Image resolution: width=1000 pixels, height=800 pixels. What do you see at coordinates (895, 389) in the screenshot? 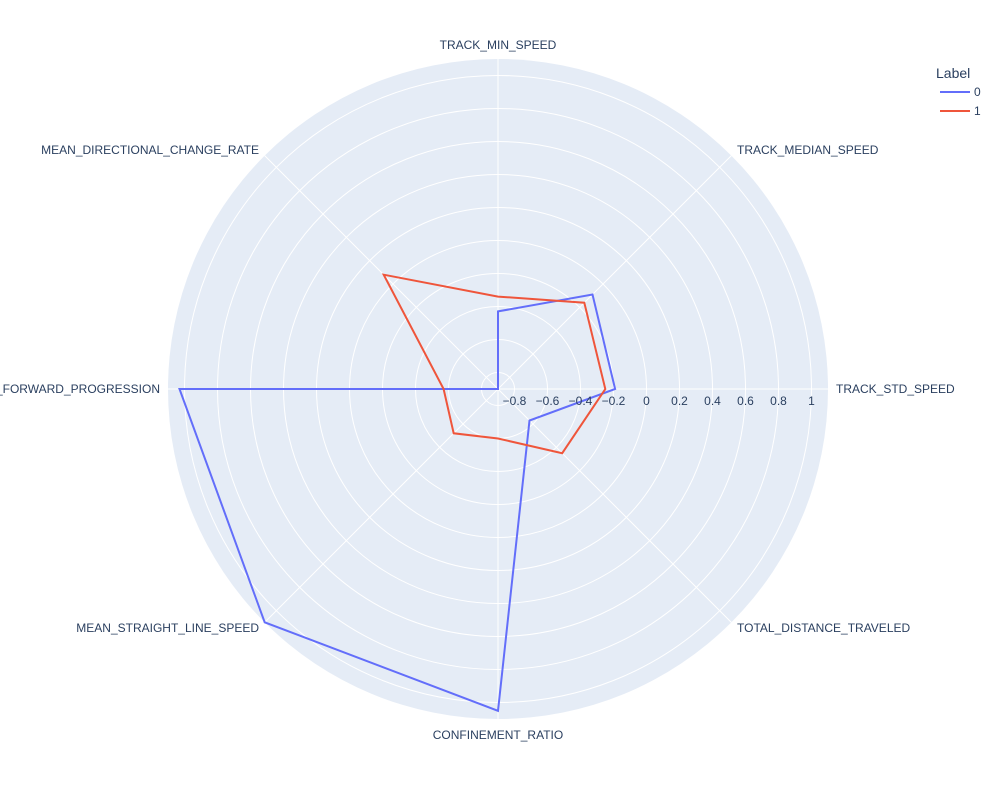
I see `angular-axis-label: TRACK_STD_SPEED` at bounding box center [895, 389].